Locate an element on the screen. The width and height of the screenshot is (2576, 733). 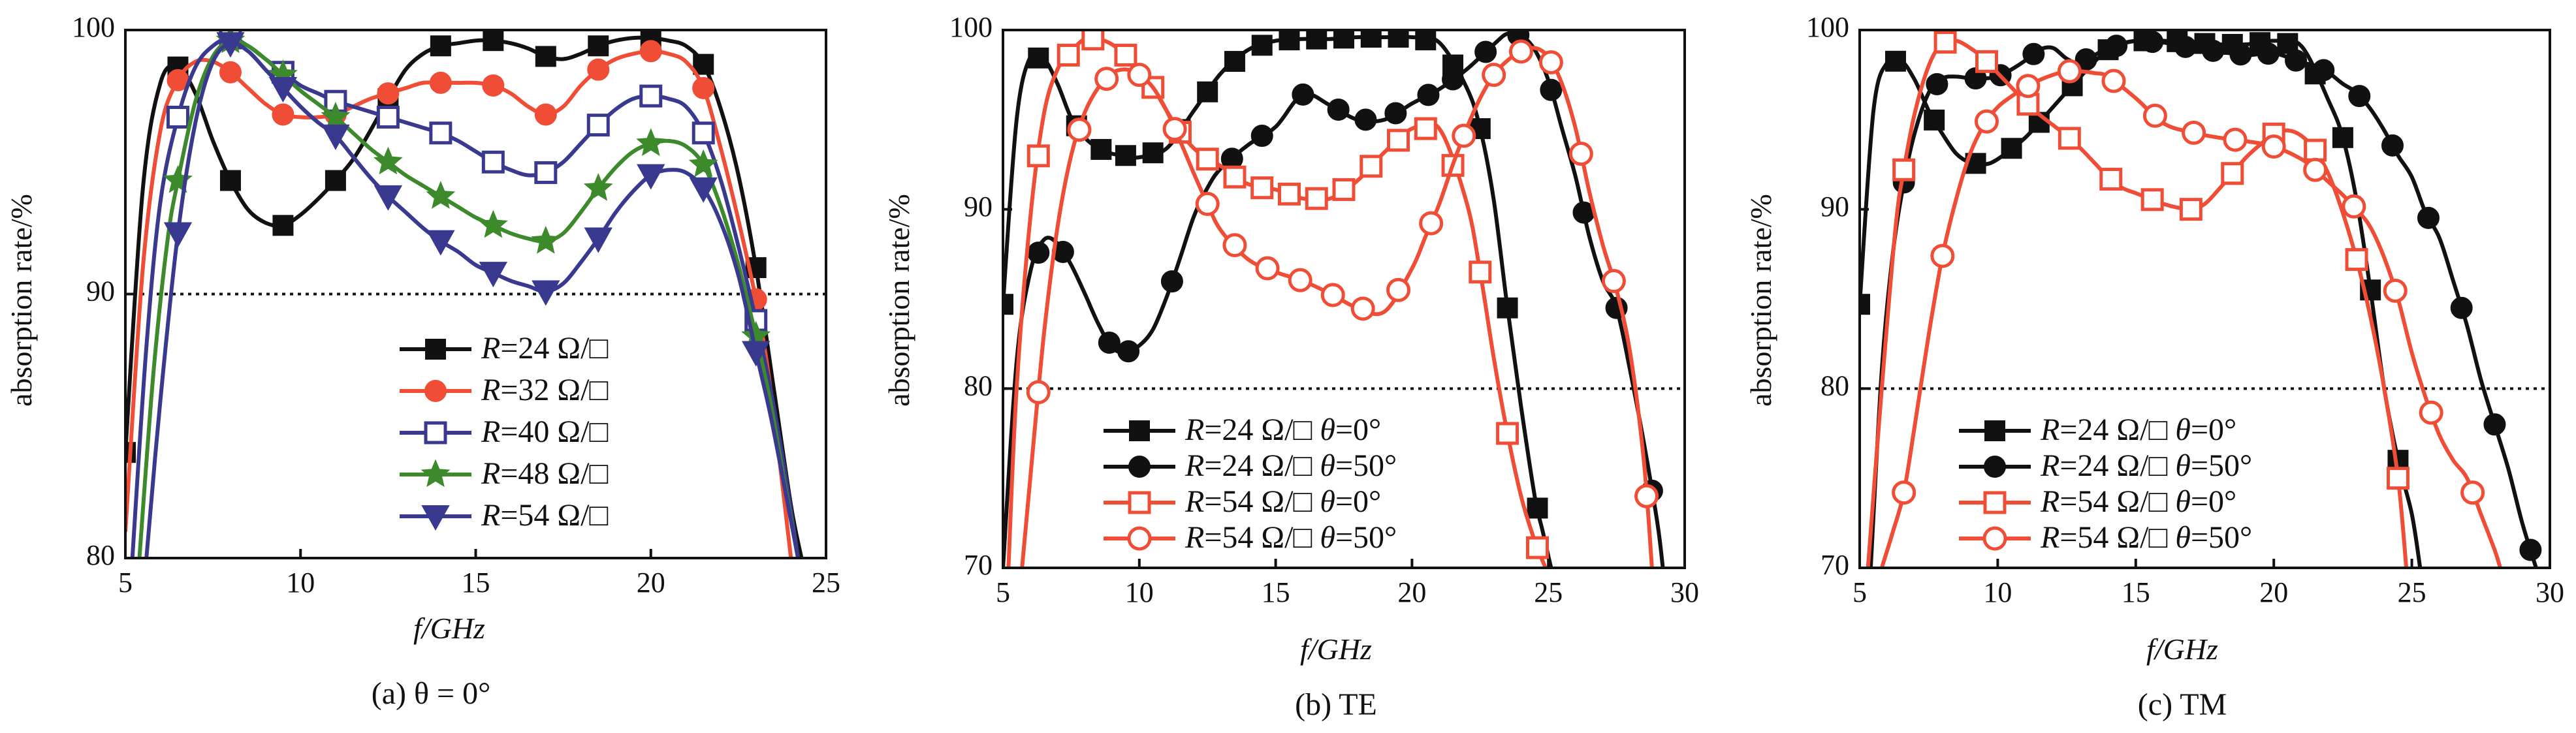
y-tick-label: 100 is located at coordinates (971, 27).